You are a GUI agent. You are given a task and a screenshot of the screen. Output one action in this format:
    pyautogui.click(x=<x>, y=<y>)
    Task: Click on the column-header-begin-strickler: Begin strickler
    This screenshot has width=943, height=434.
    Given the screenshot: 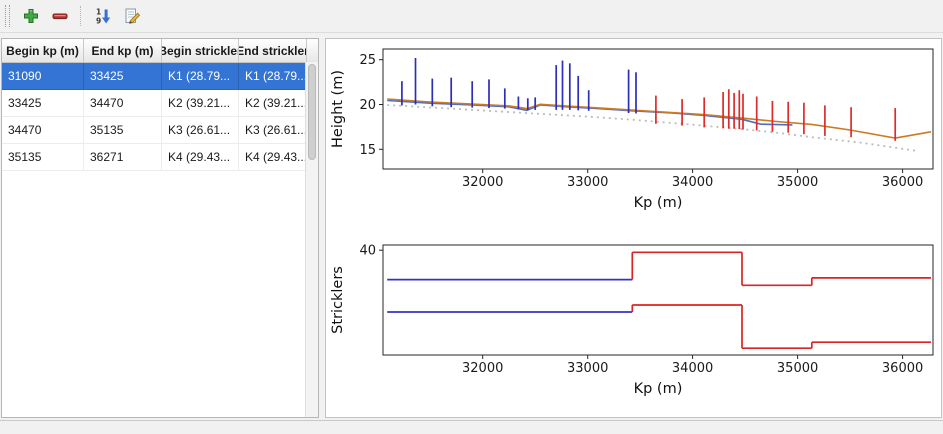 What is the action you would take?
    pyautogui.click(x=200, y=50)
    